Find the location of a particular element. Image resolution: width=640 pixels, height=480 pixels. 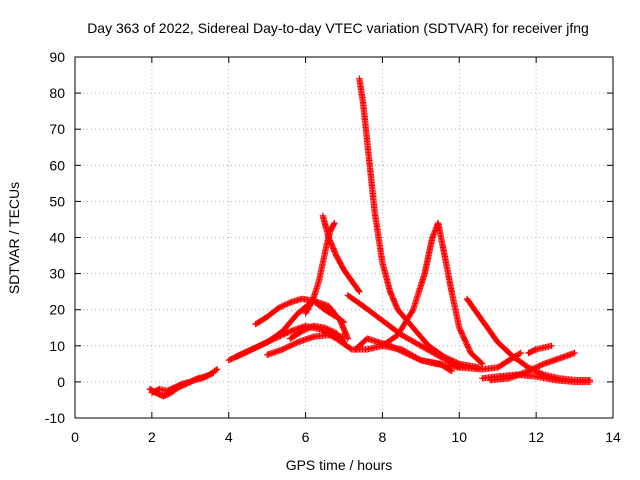

x-tick-label: 0 is located at coordinates (75, 437).